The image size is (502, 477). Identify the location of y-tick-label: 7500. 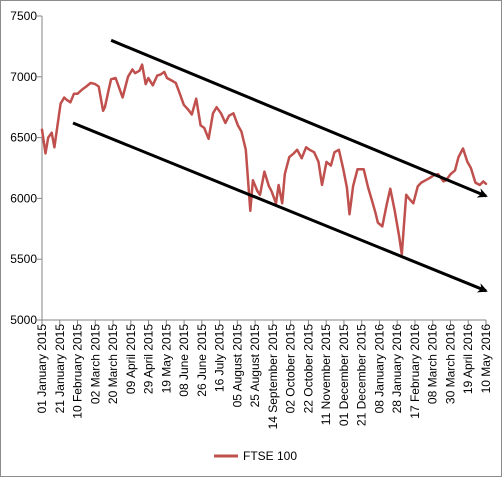
(23, 16).